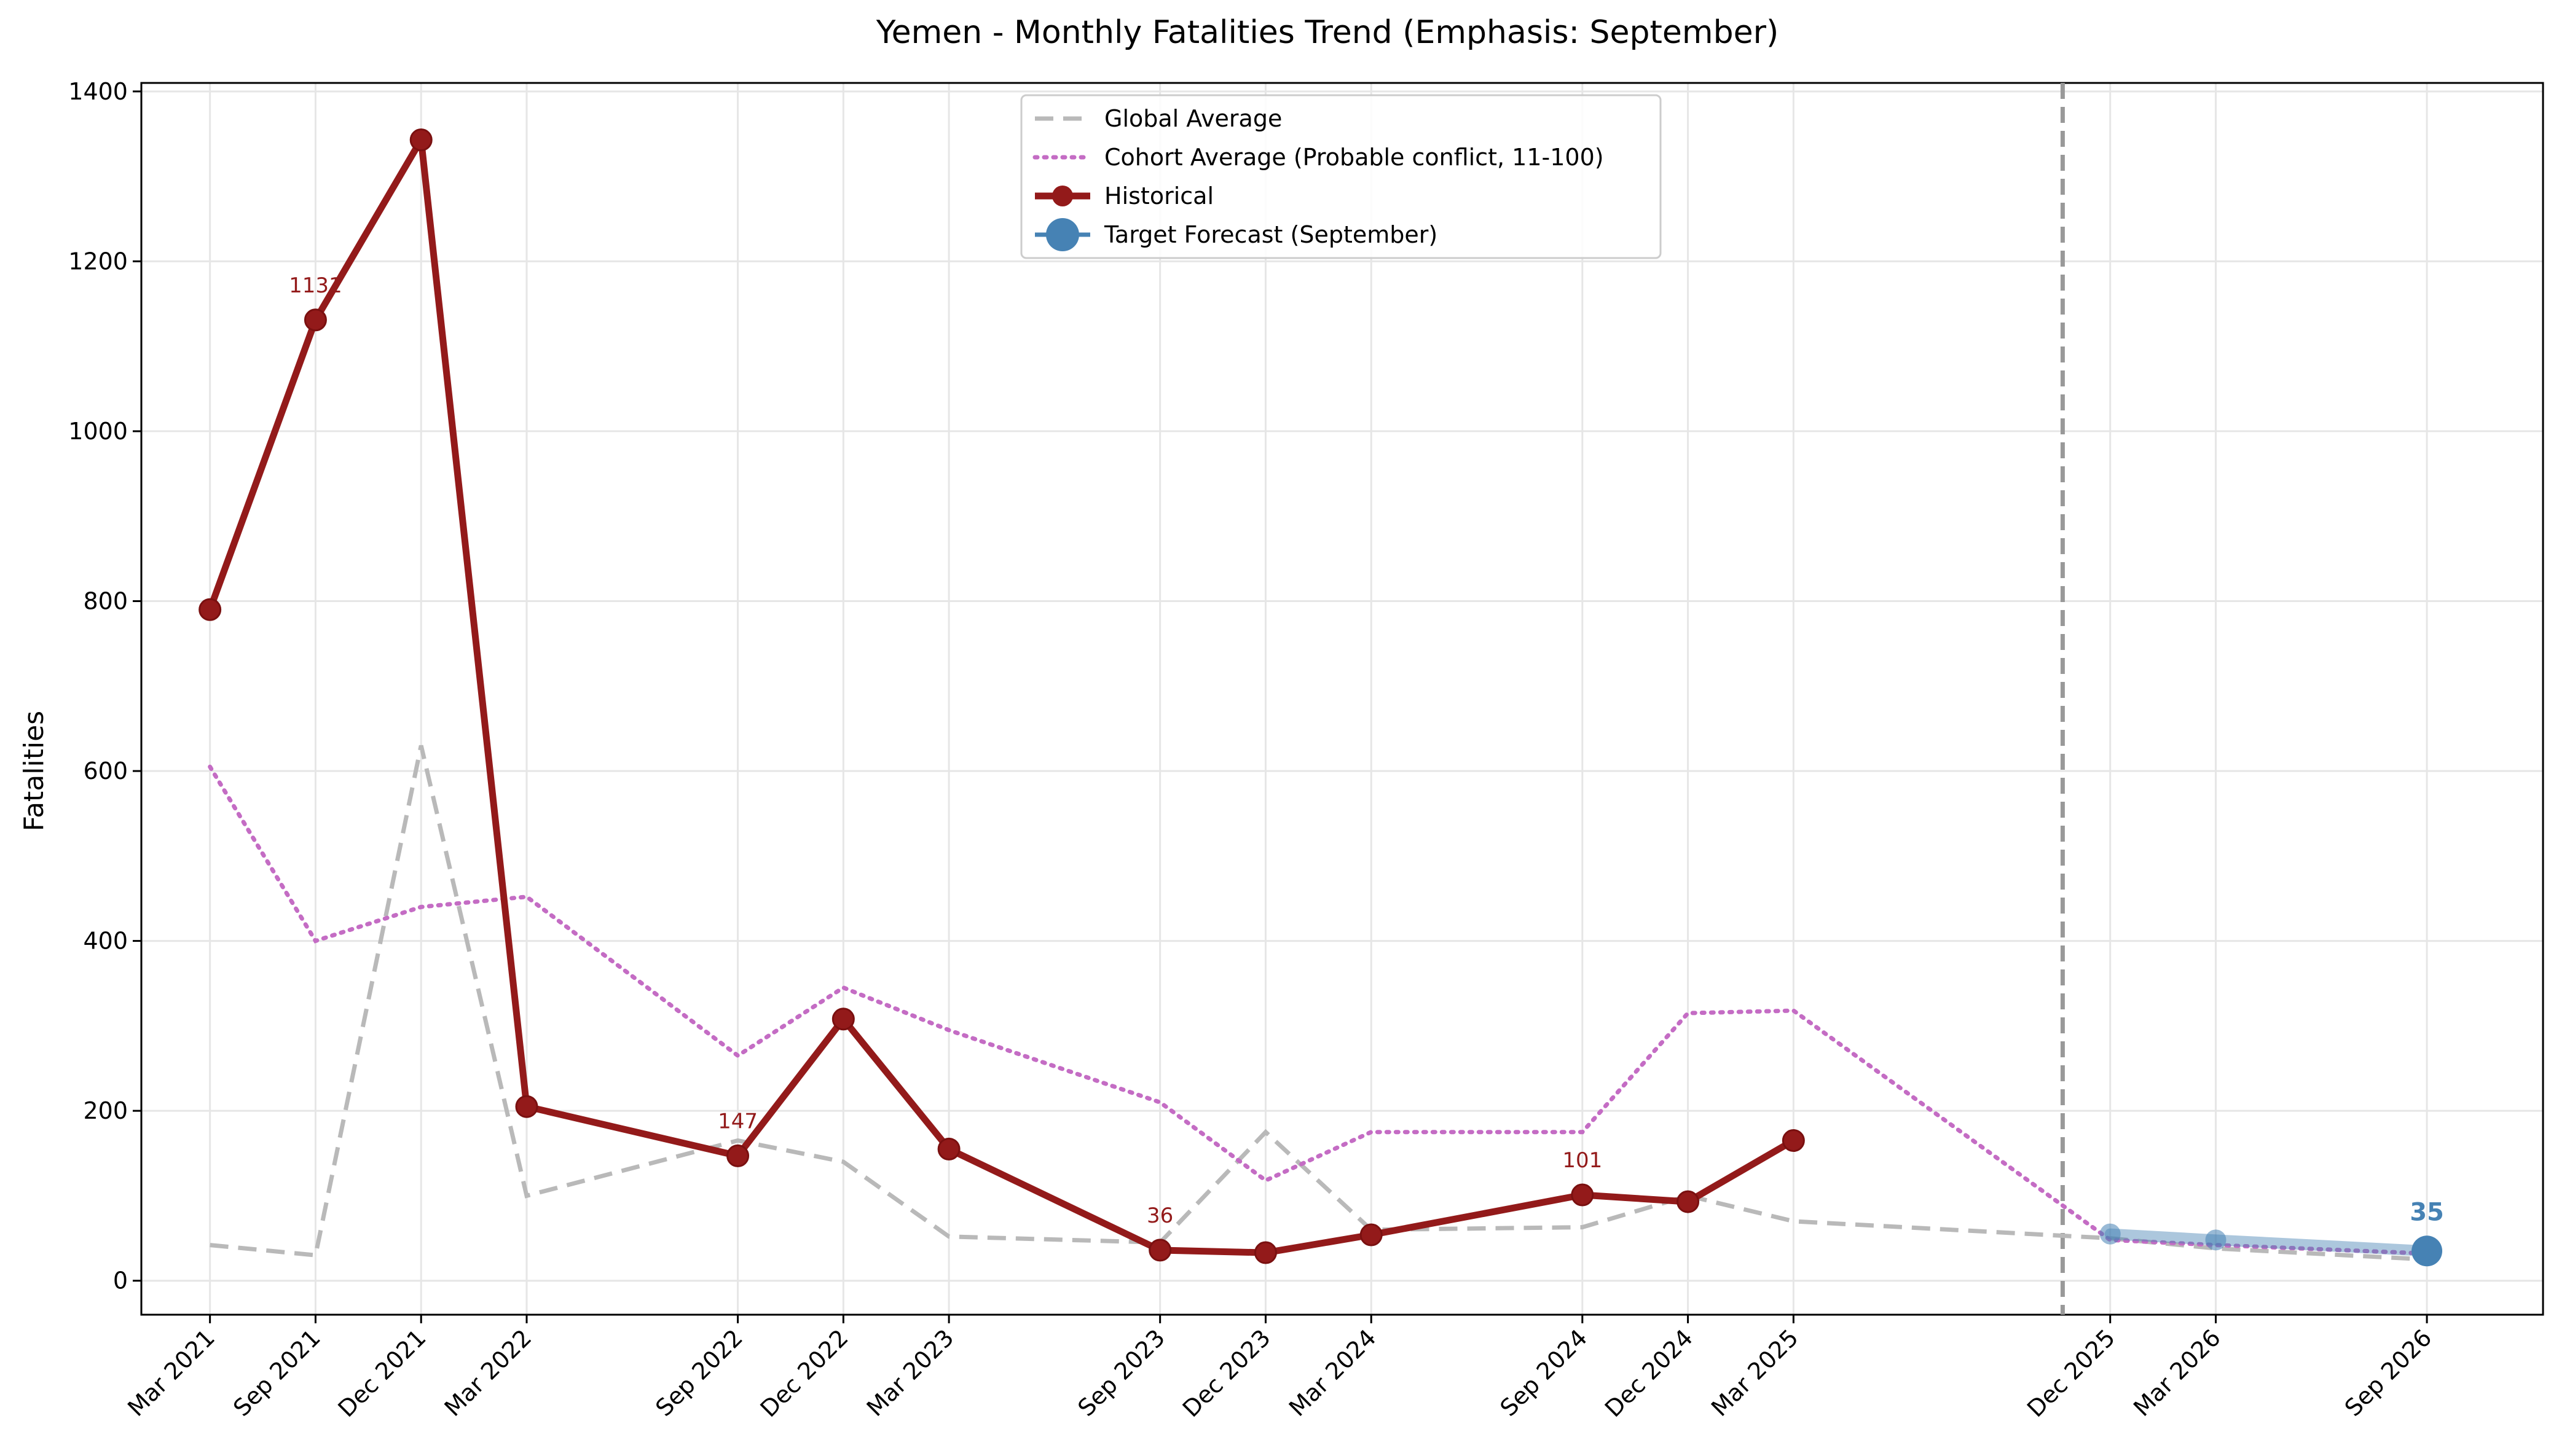 The width and height of the screenshot is (2559, 1456). I want to click on x-tick-label: Mar 2023, so click(910, 1373).